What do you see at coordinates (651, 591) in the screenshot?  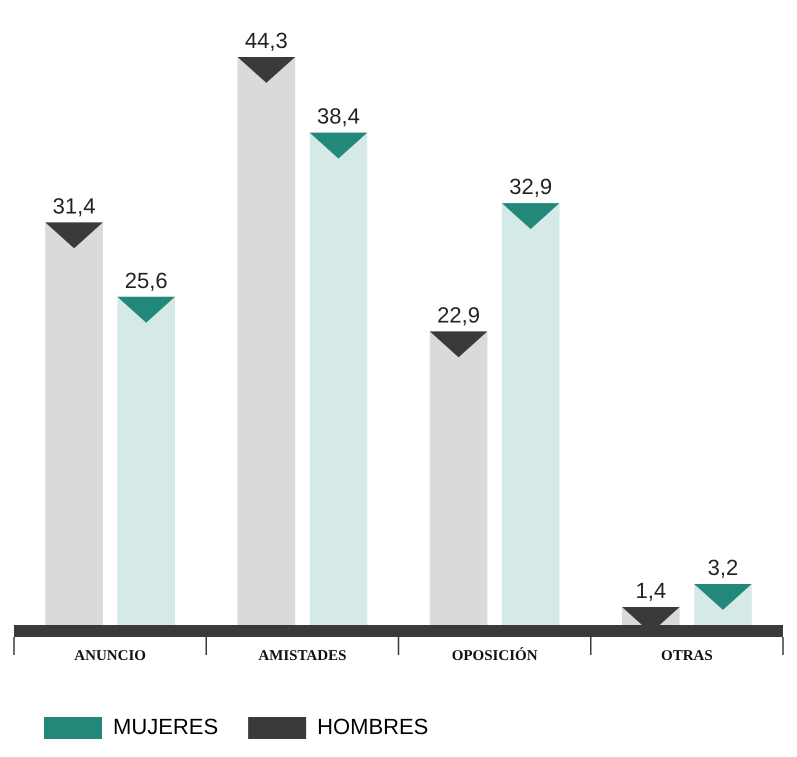 I see `data-label: 1,4` at bounding box center [651, 591].